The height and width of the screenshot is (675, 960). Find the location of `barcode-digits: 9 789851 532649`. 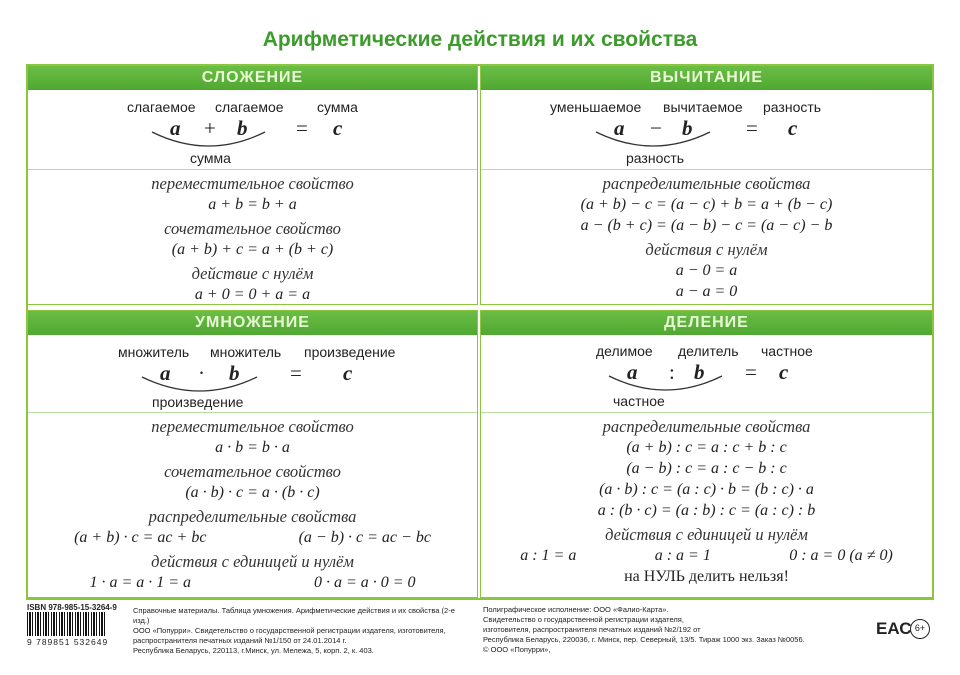

barcode-digits: 9 789851 532649 is located at coordinates (68, 642).